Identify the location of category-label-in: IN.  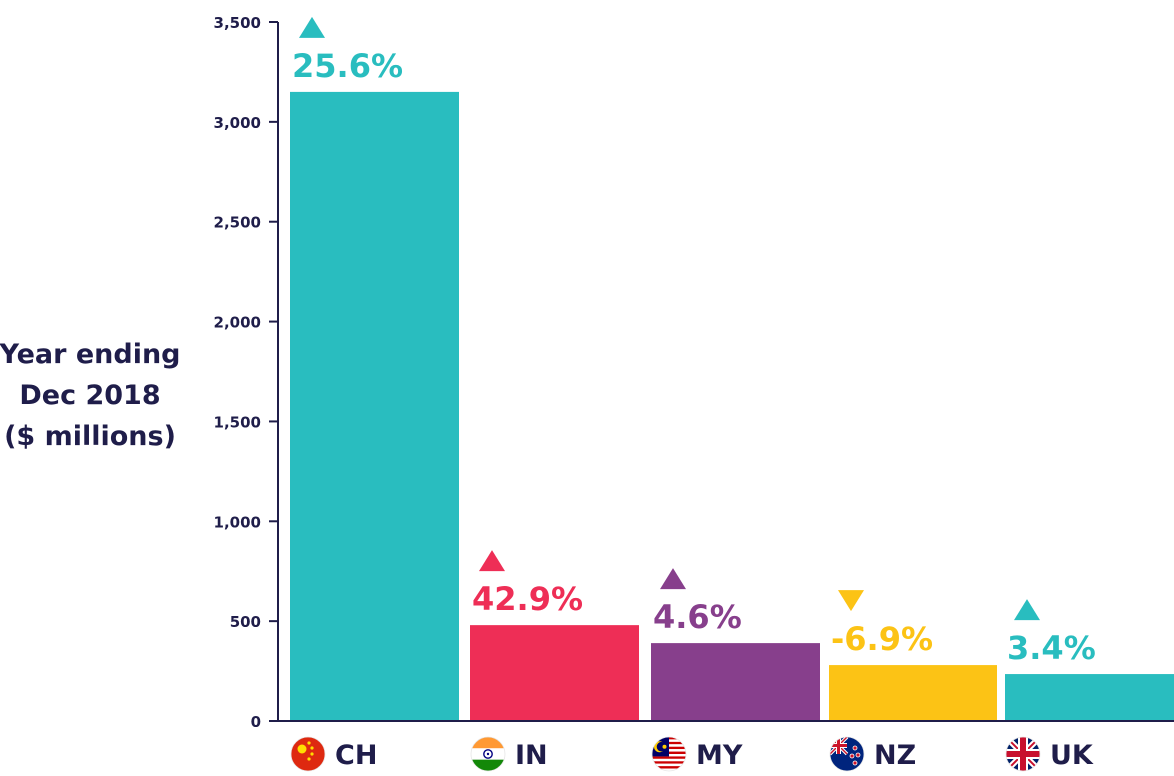
(531, 755).